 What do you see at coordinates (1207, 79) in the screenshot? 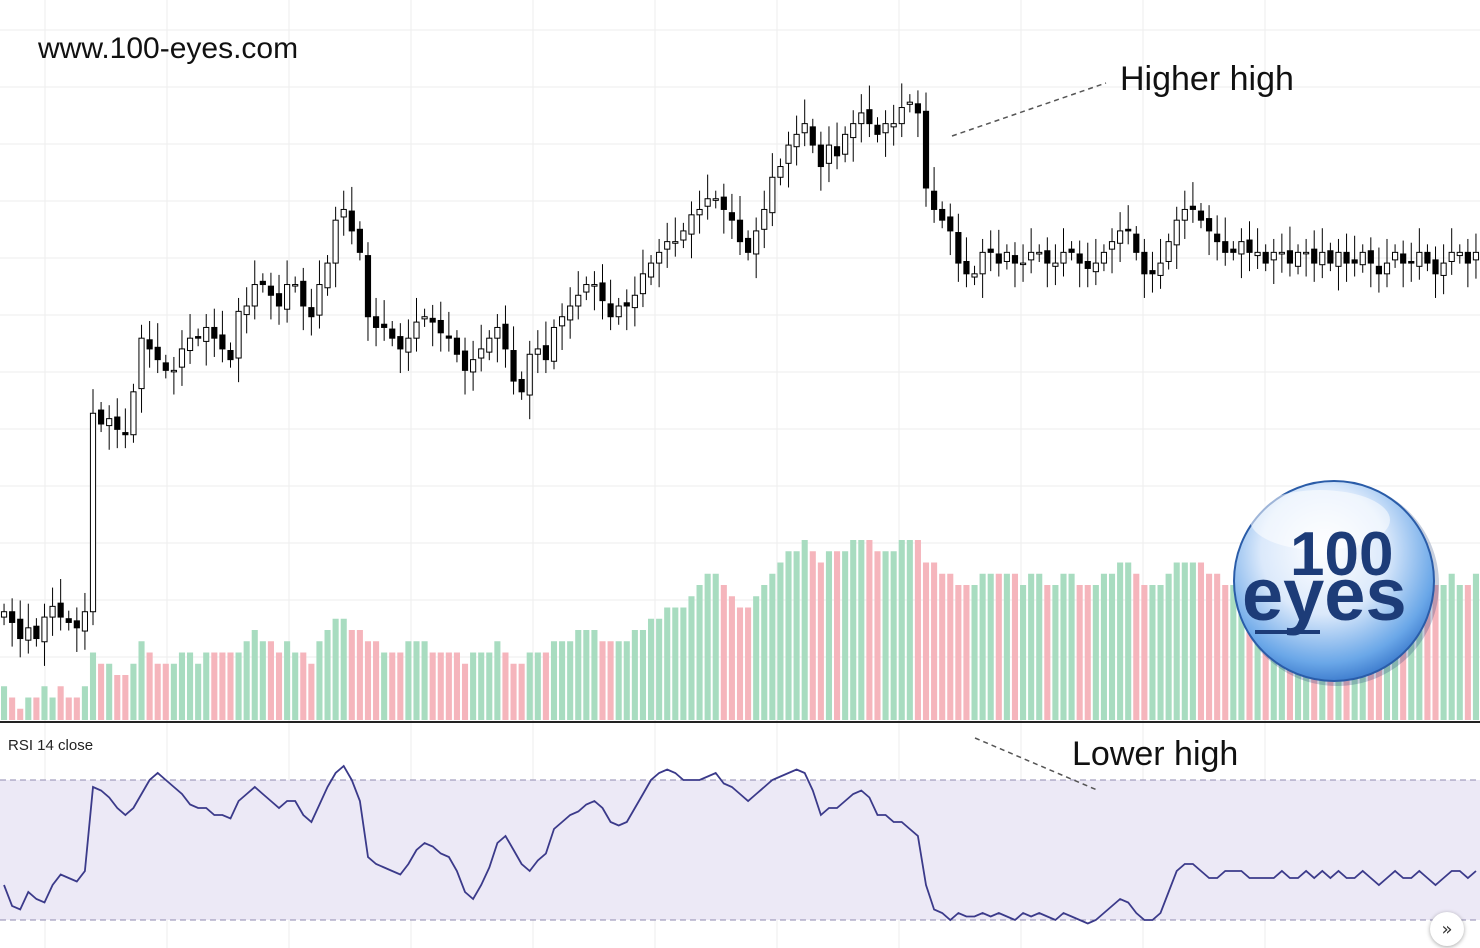
I see `higher-high-annotation: Higher high` at bounding box center [1207, 79].